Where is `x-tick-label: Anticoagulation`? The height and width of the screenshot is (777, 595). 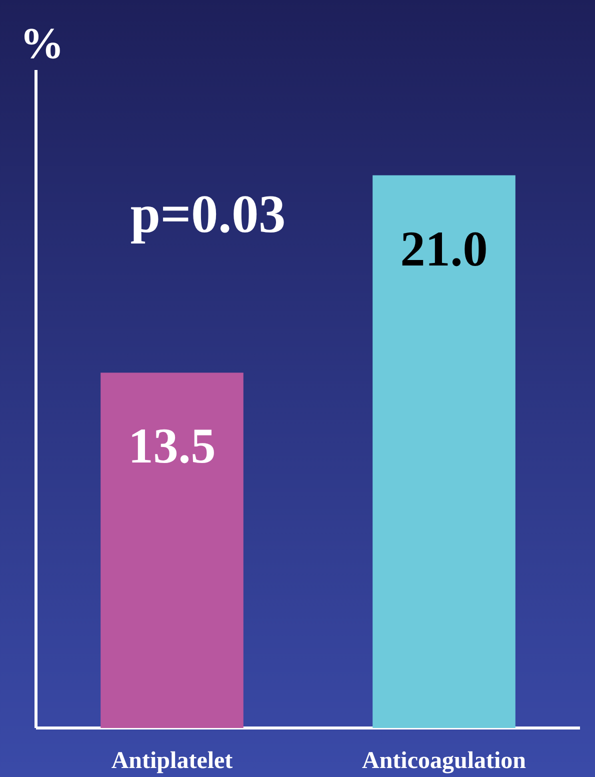
x-tick-label: Anticoagulation is located at coordinates (444, 761).